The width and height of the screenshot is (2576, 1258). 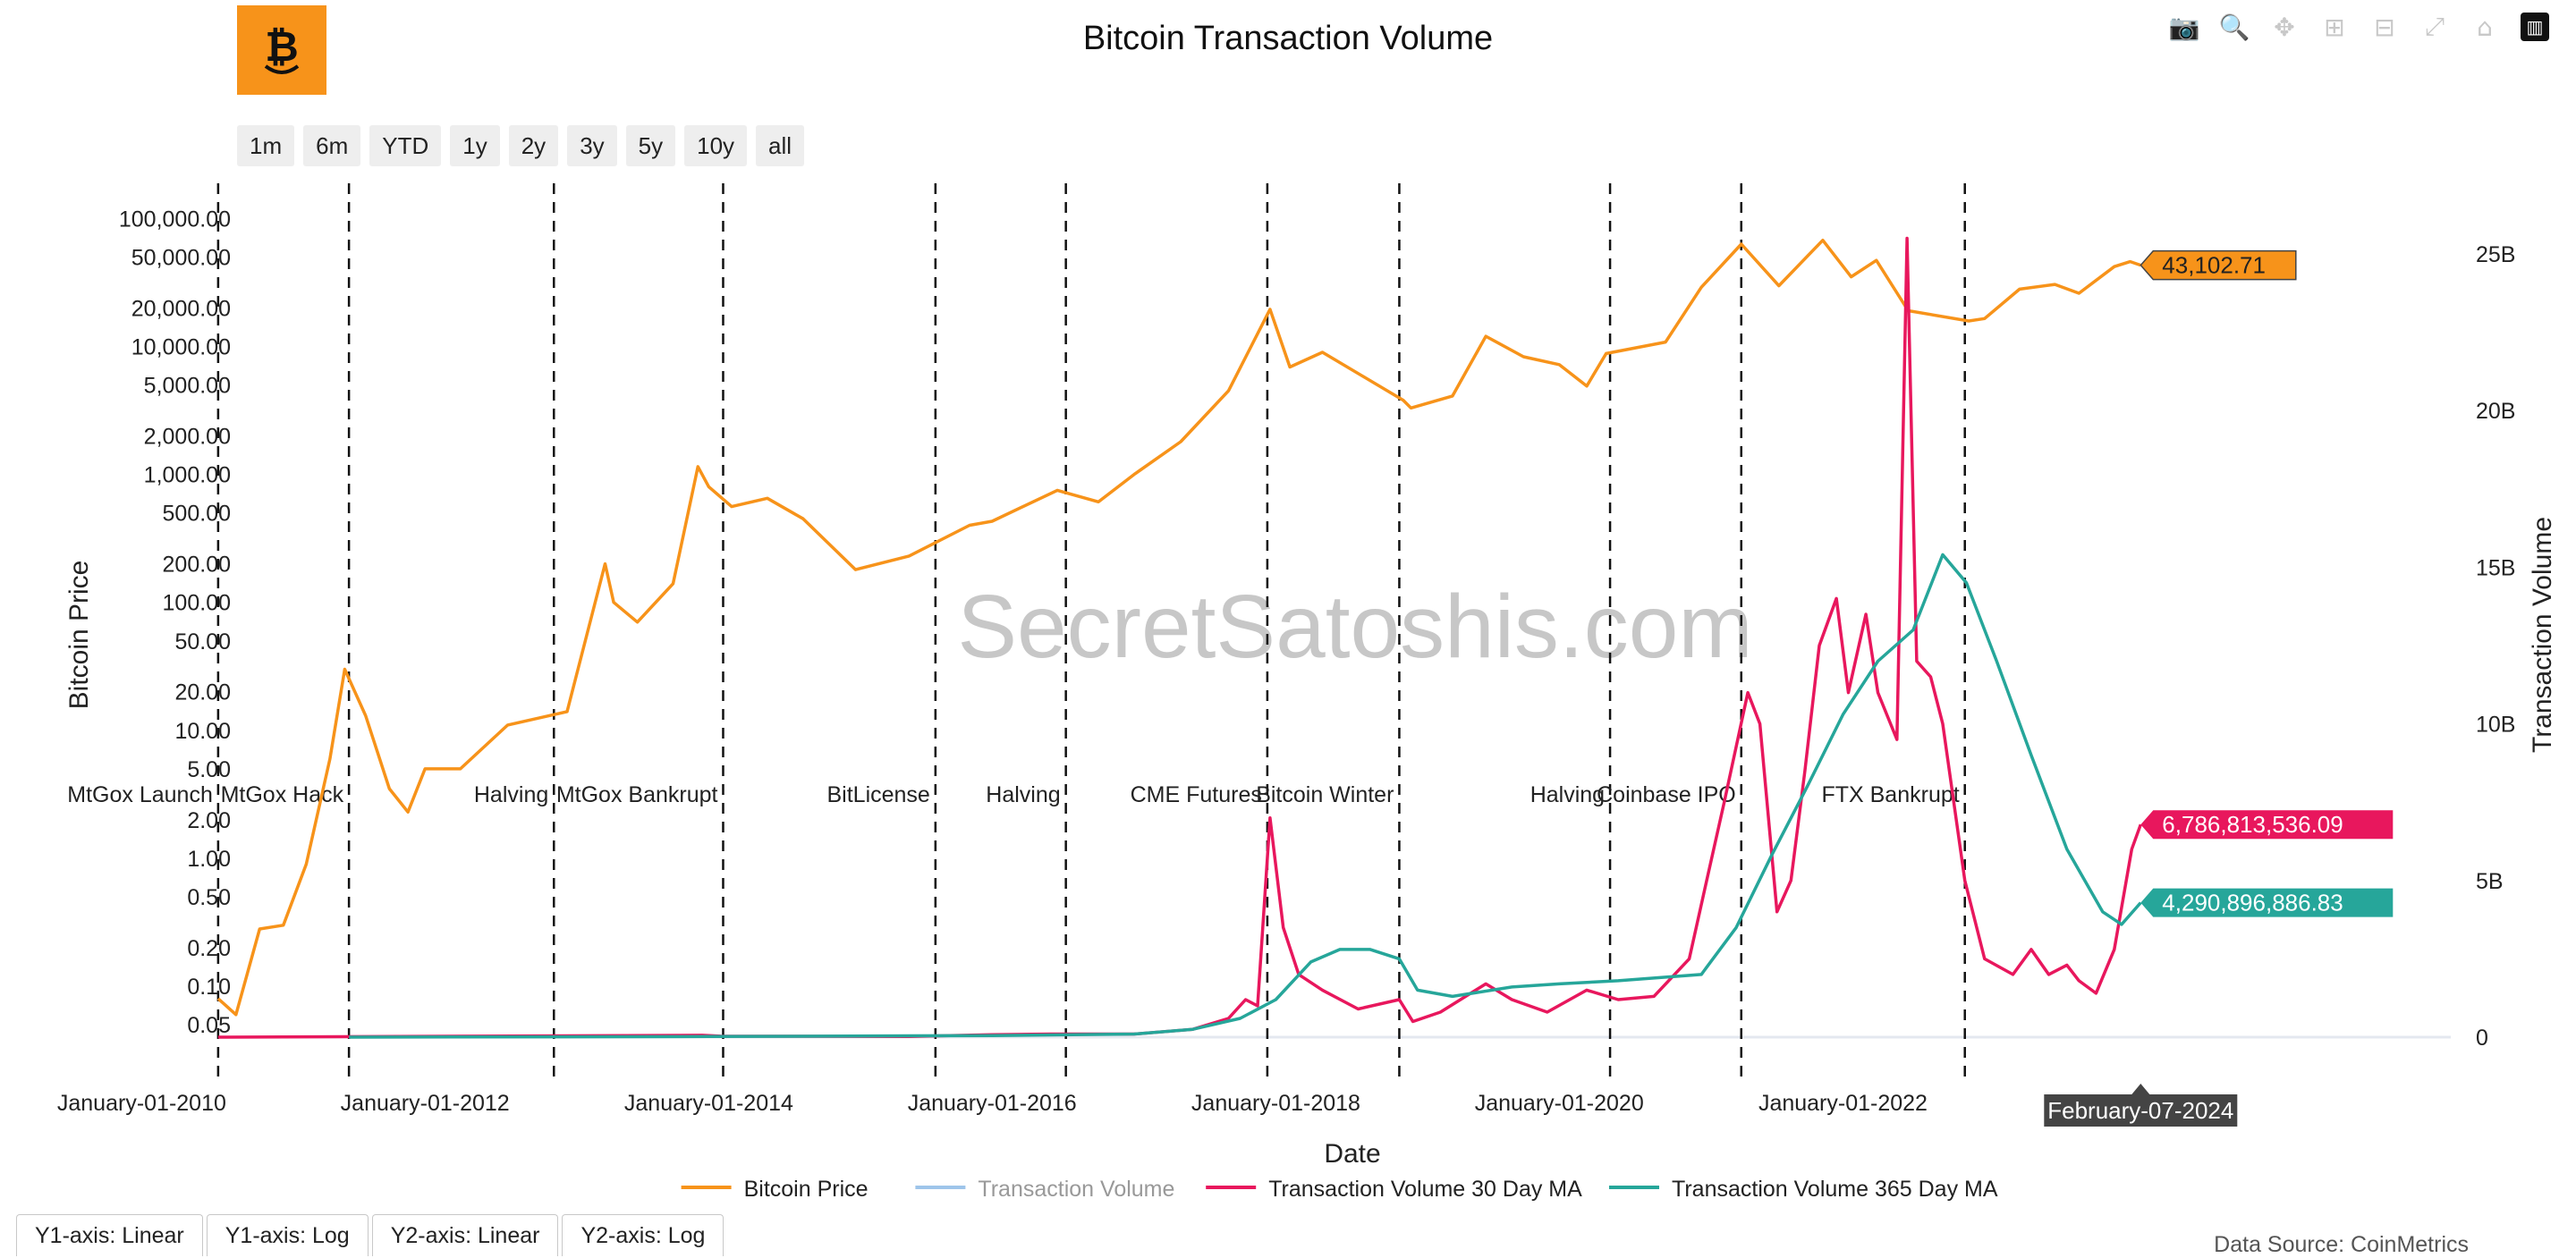 I want to click on y1-tick-label: 2.00, so click(x=209, y=820).